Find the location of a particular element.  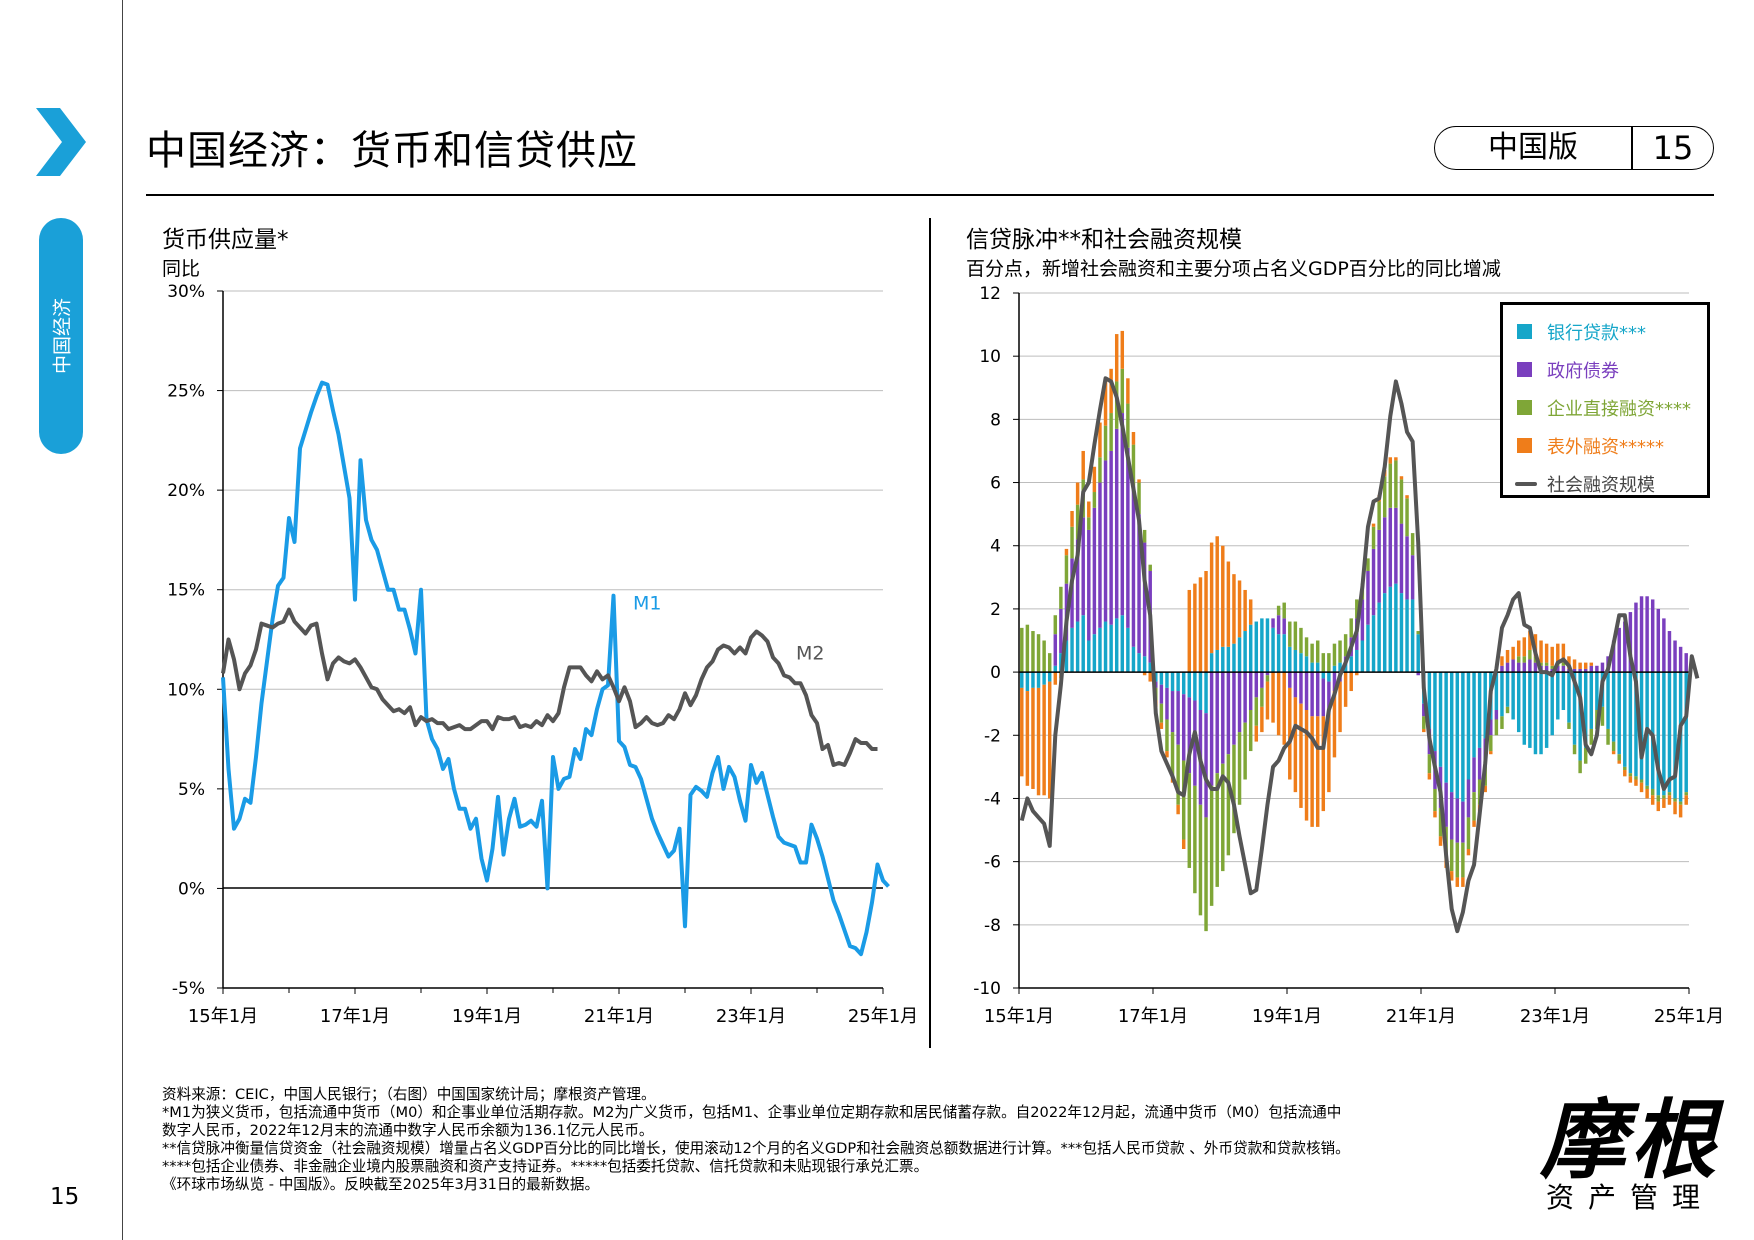

right-chart-title: 信贷脉冲**和社会融资规模 is located at coordinates (1104, 240).